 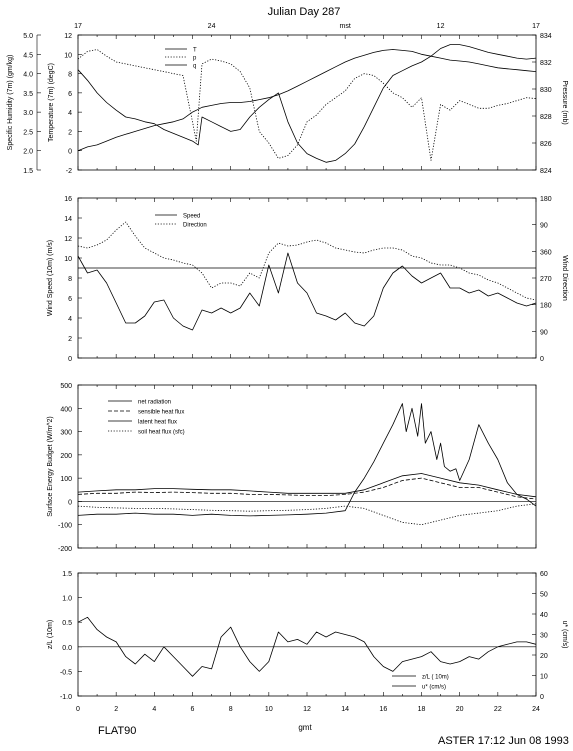 What do you see at coordinates (66, 479) in the screenshot?
I see `energy-y-tick-label: 100` at bounding box center [66, 479].